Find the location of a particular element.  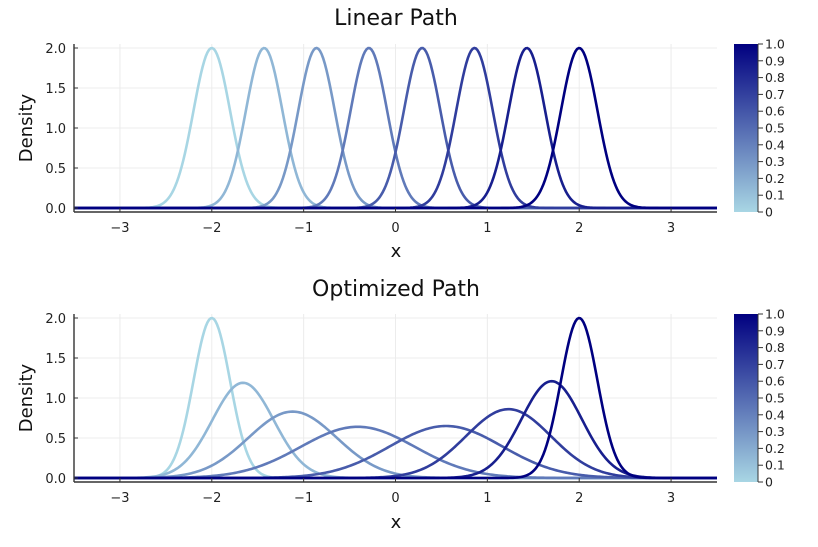

chart-title: Optimized Path is located at coordinates (396, 289).